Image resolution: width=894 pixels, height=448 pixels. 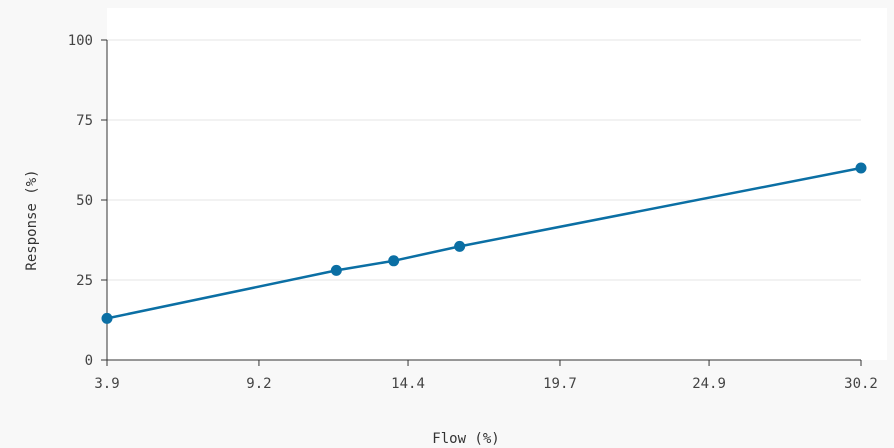 What do you see at coordinates (709, 384) in the screenshot?
I see `x-tick-label: 24.9` at bounding box center [709, 384].